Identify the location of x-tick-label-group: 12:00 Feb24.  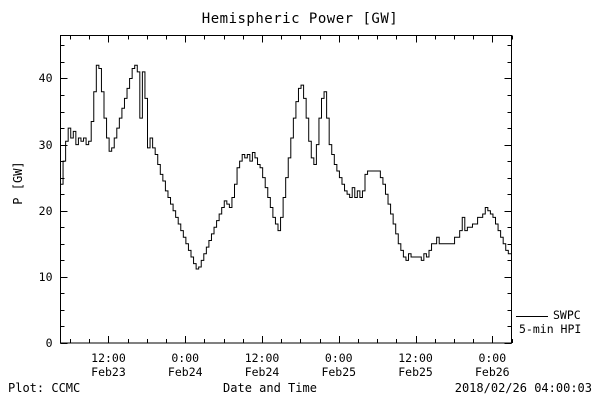
(262, 365).